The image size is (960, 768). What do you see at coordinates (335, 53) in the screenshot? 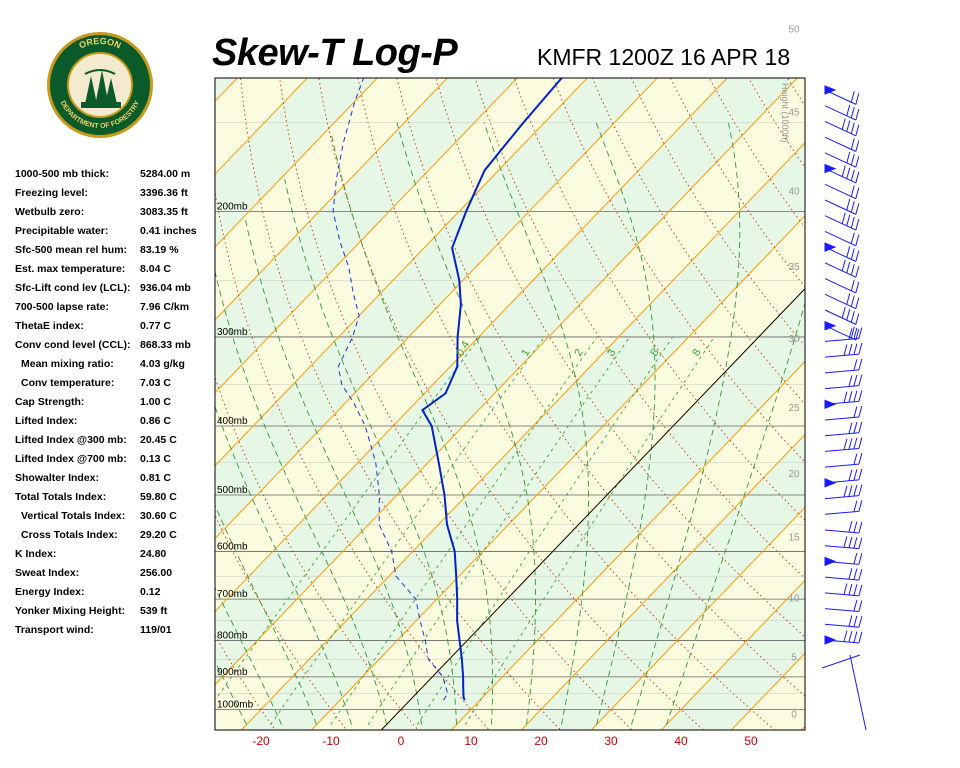
I see `chart-title: Skew-T Log-P` at bounding box center [335, 53].